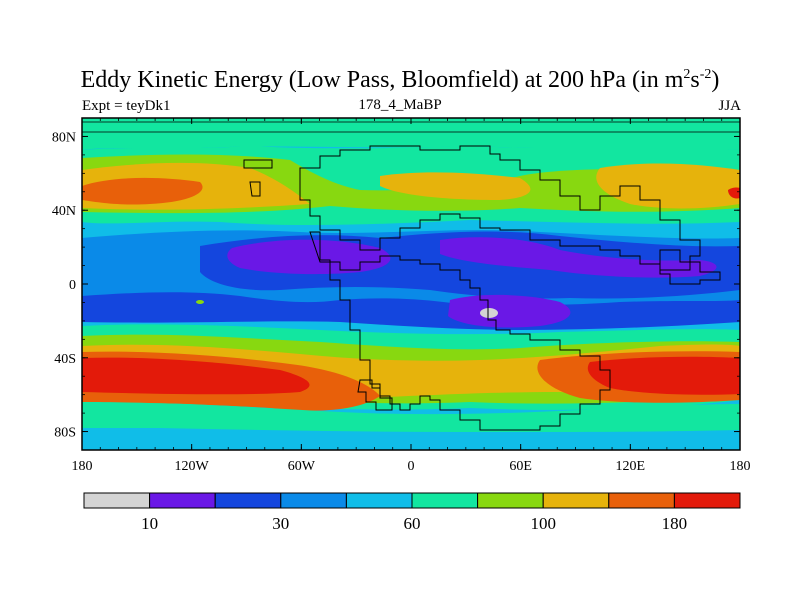 This screenshot has width=800, height=600. What do you see at coordinates (412, 512) in the screenshot?
I see `colorbar: 10 30 60 100 180` at bounding box center [412, 512].